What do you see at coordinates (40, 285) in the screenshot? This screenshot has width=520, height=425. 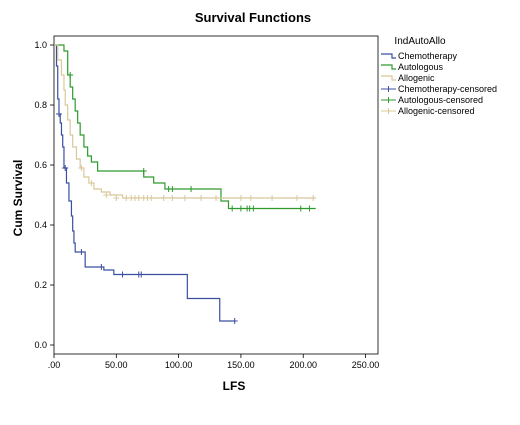 I see `y-tick-label: 0.2` at bounding box center [40, 285].